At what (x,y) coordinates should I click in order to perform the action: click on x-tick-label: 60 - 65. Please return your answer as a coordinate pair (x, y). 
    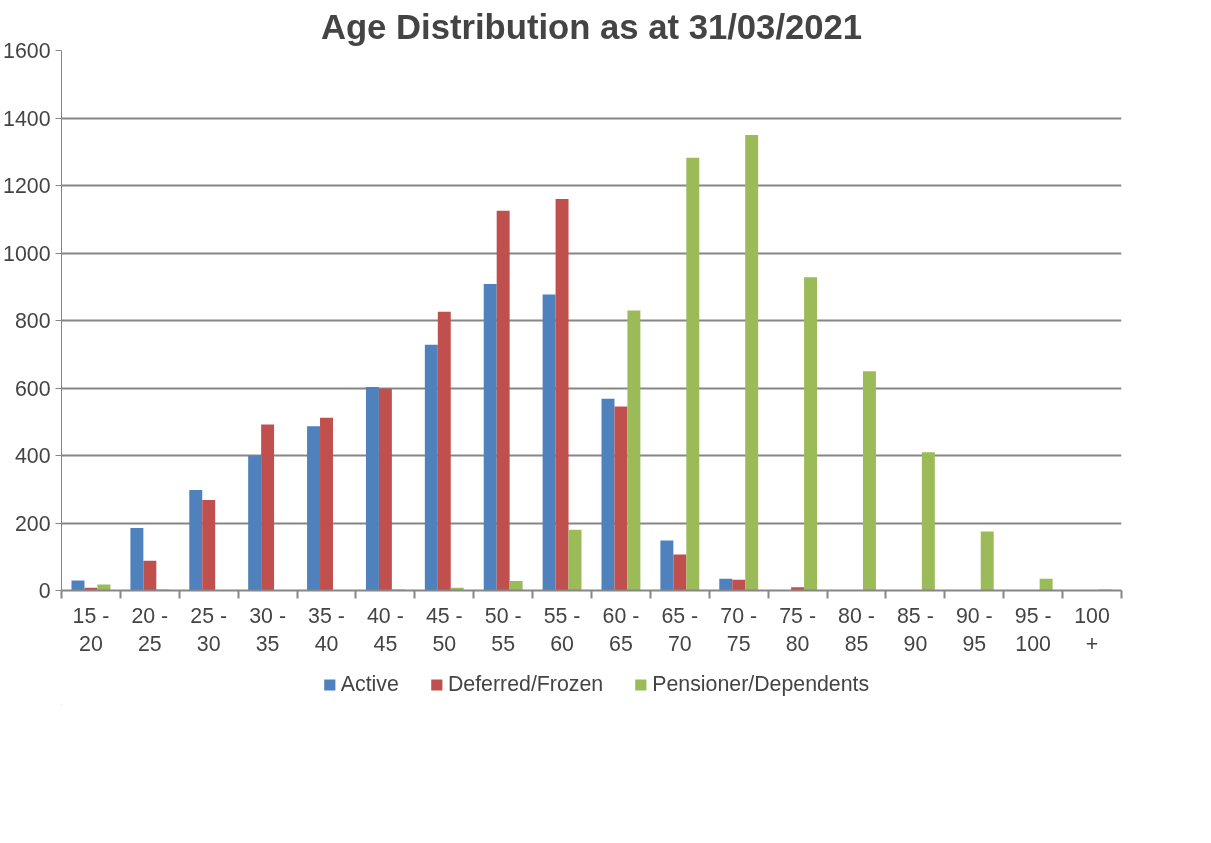
    Looking at the image, I should click on (621, 630).